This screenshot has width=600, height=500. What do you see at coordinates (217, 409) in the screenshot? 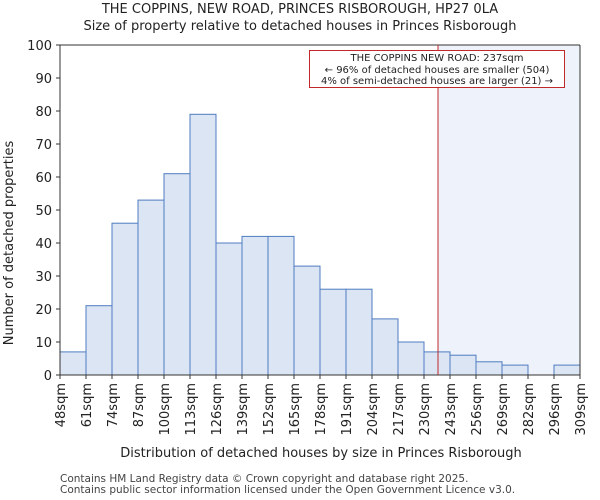
I see `x-tick-label: 126sqm` at bounding box center [217, 409].